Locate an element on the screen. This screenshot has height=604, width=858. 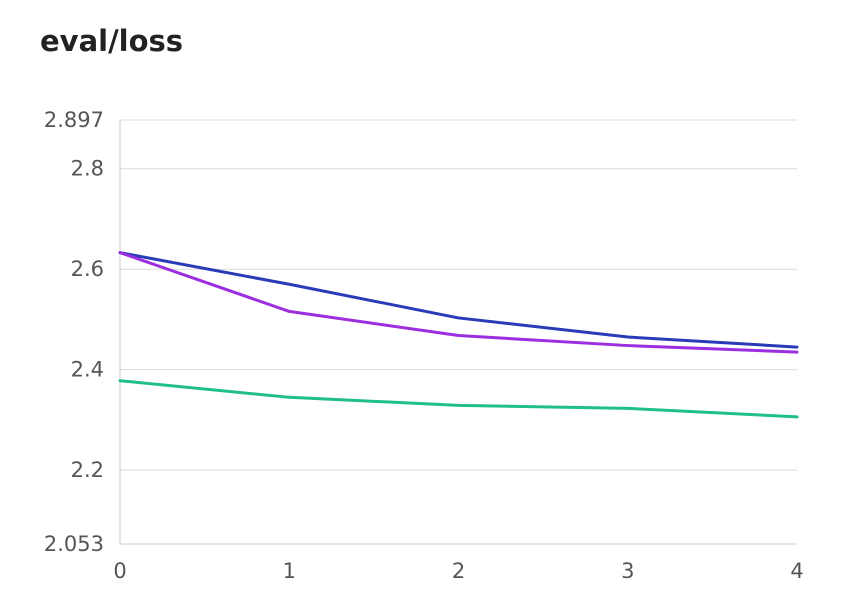
x-tick-label: 4 is located at coordinates (796, 571).